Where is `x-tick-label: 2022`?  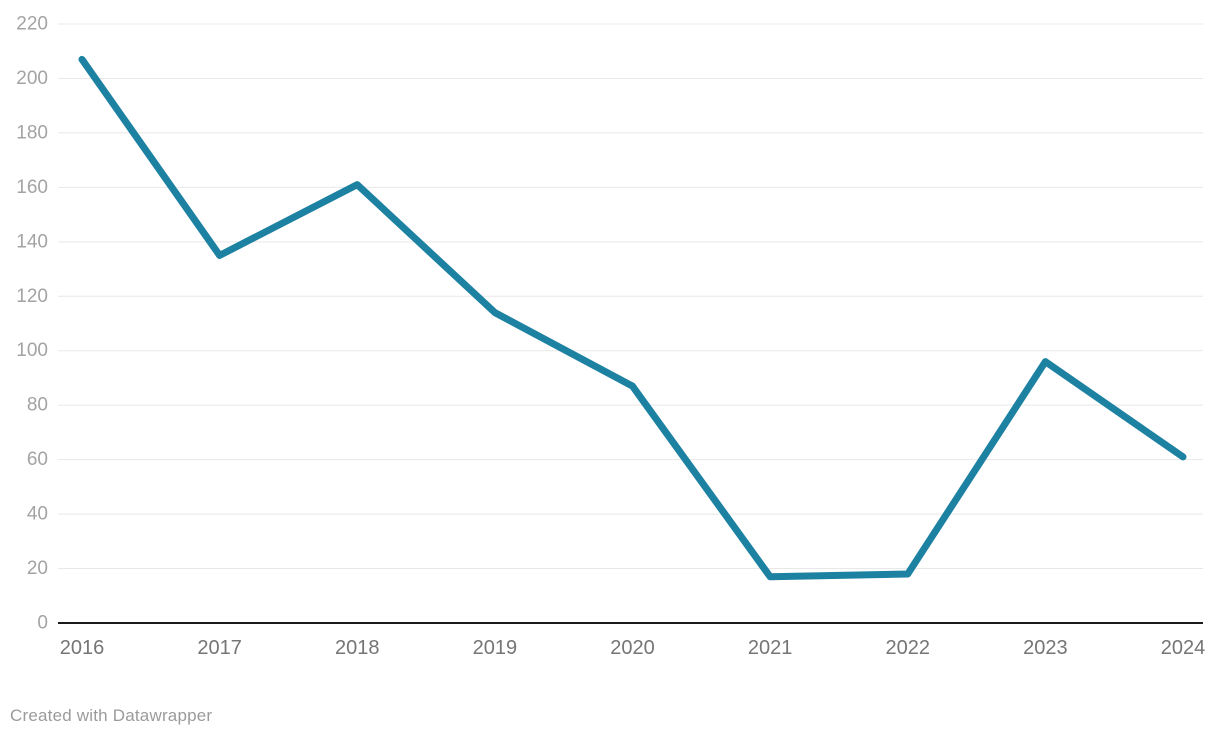
x-tick-label: 2022 is located at coordinates (908, 648).